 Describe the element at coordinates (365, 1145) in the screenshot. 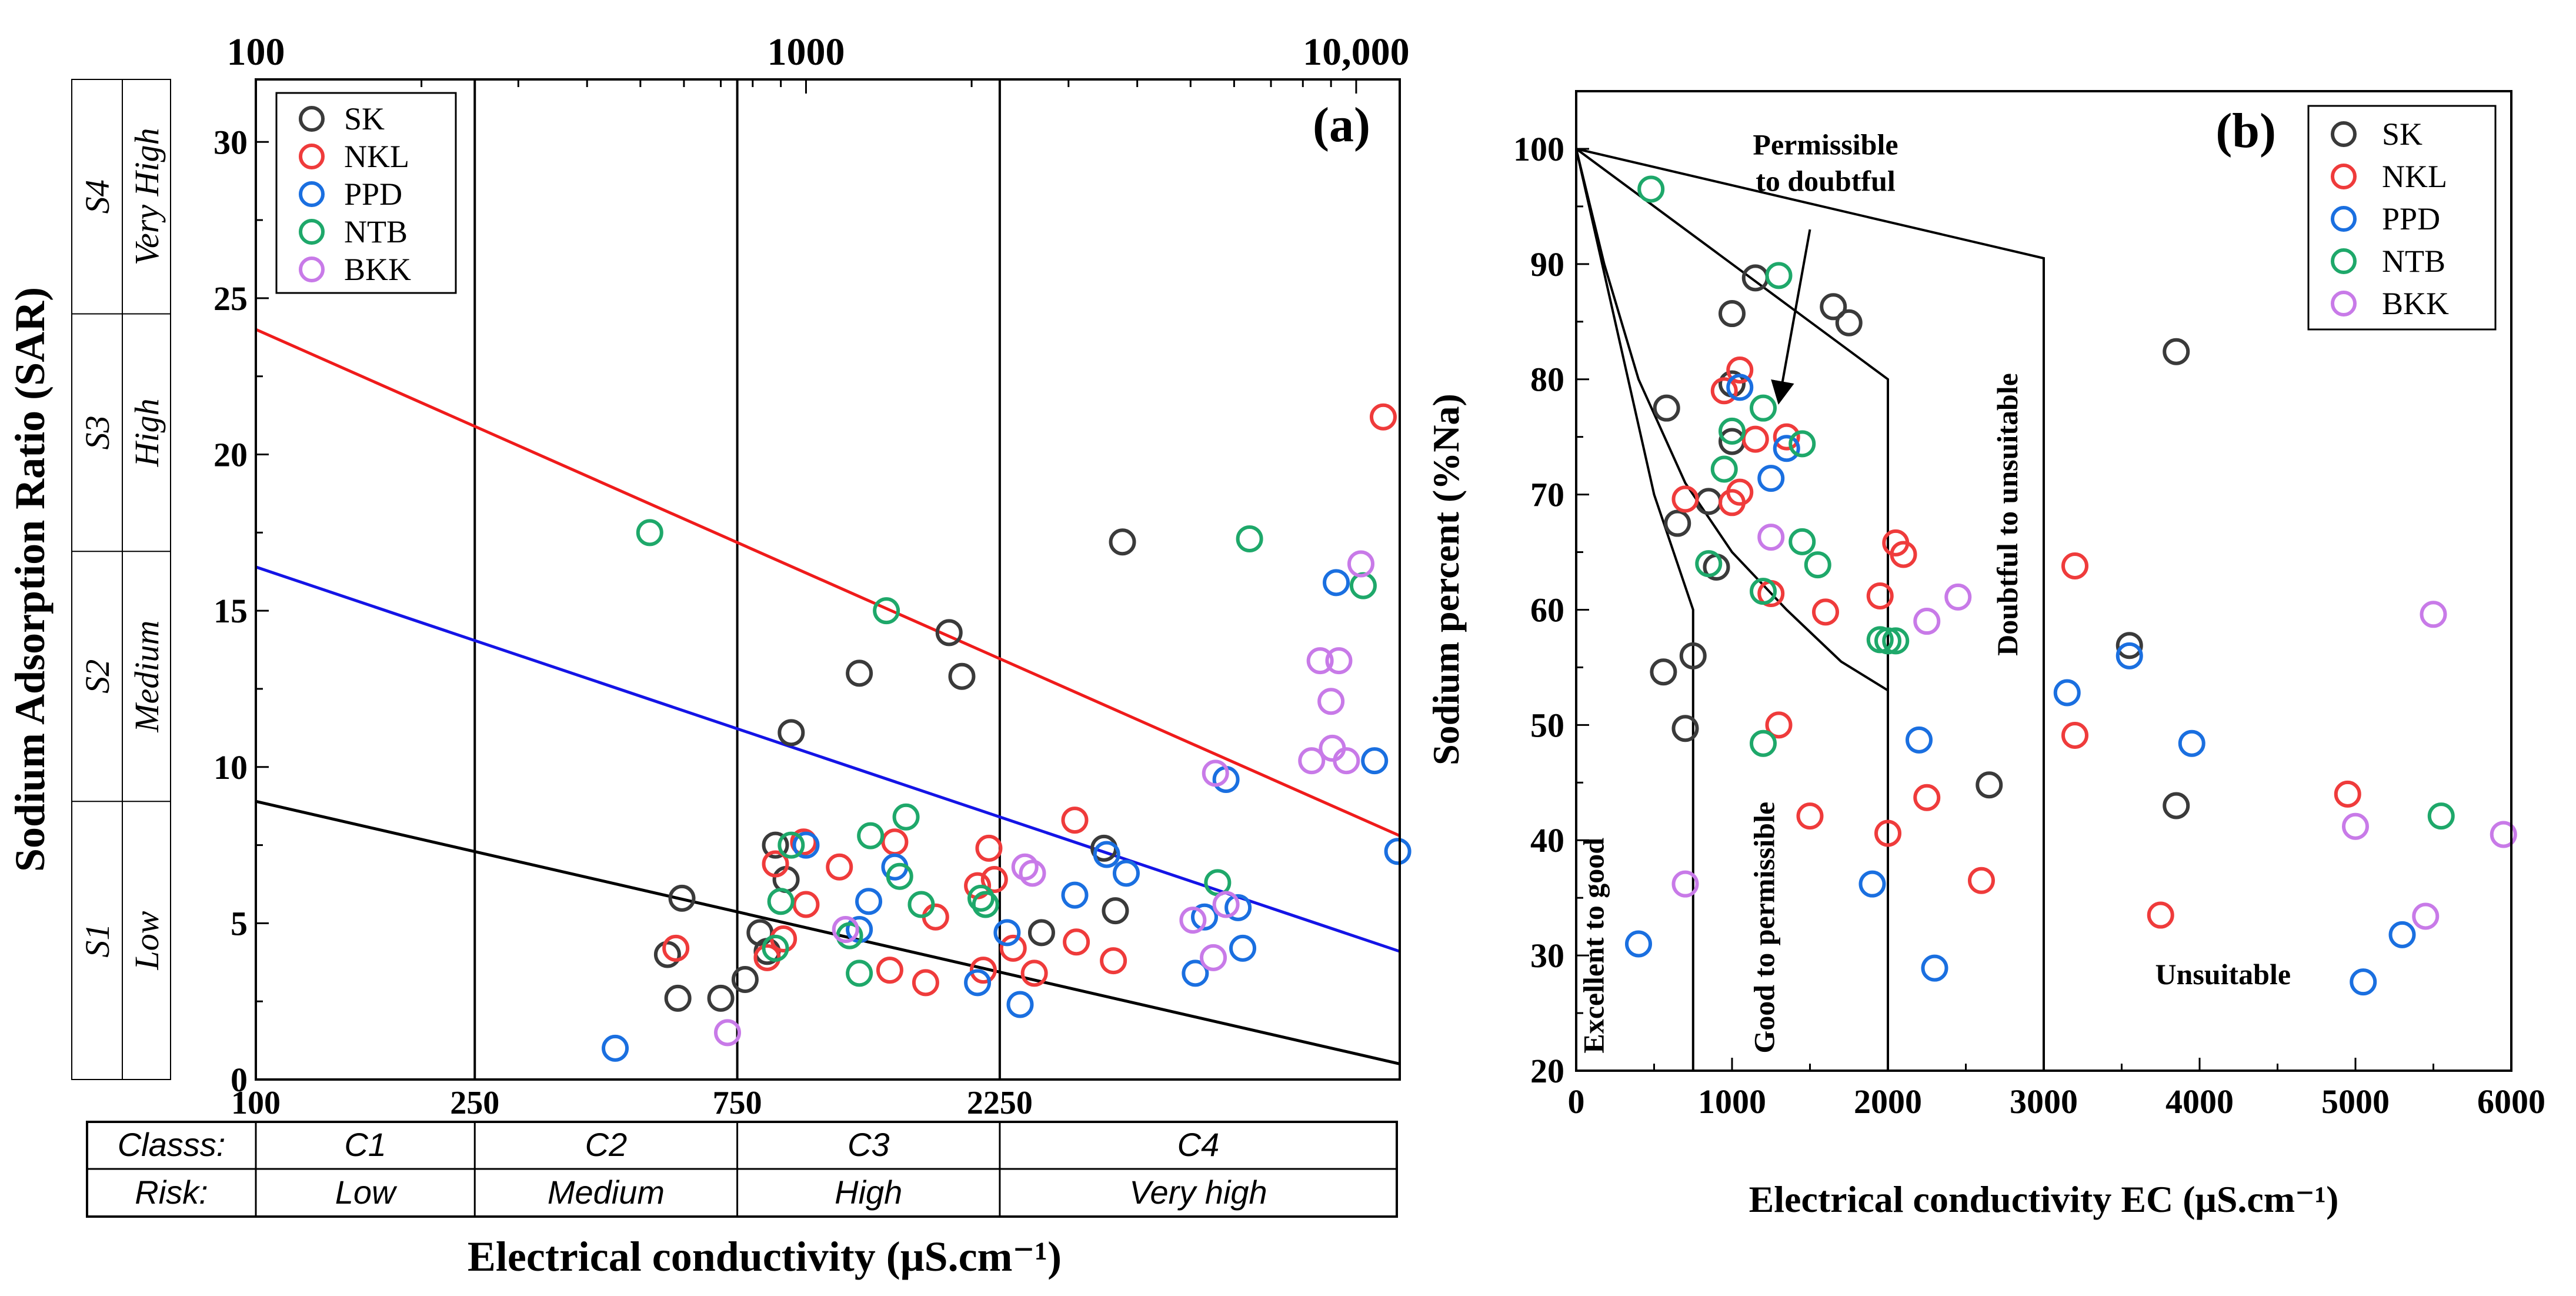

I see `ec-class-code-c1: C1` at that location.